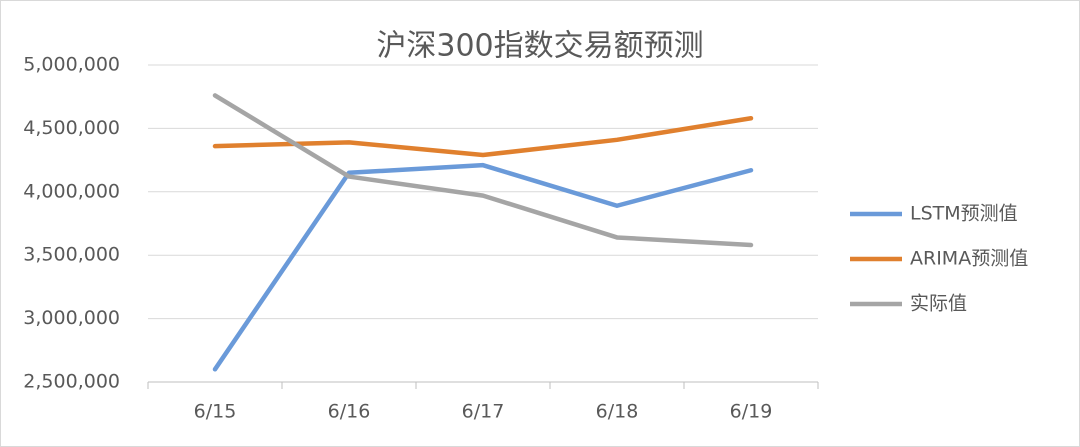 The image size is (1080, 447). What do you see at coordinates (71, 65) in the screenshot?
I see `y-tick-label: 5,000,000` at bounding box center [71, 65].